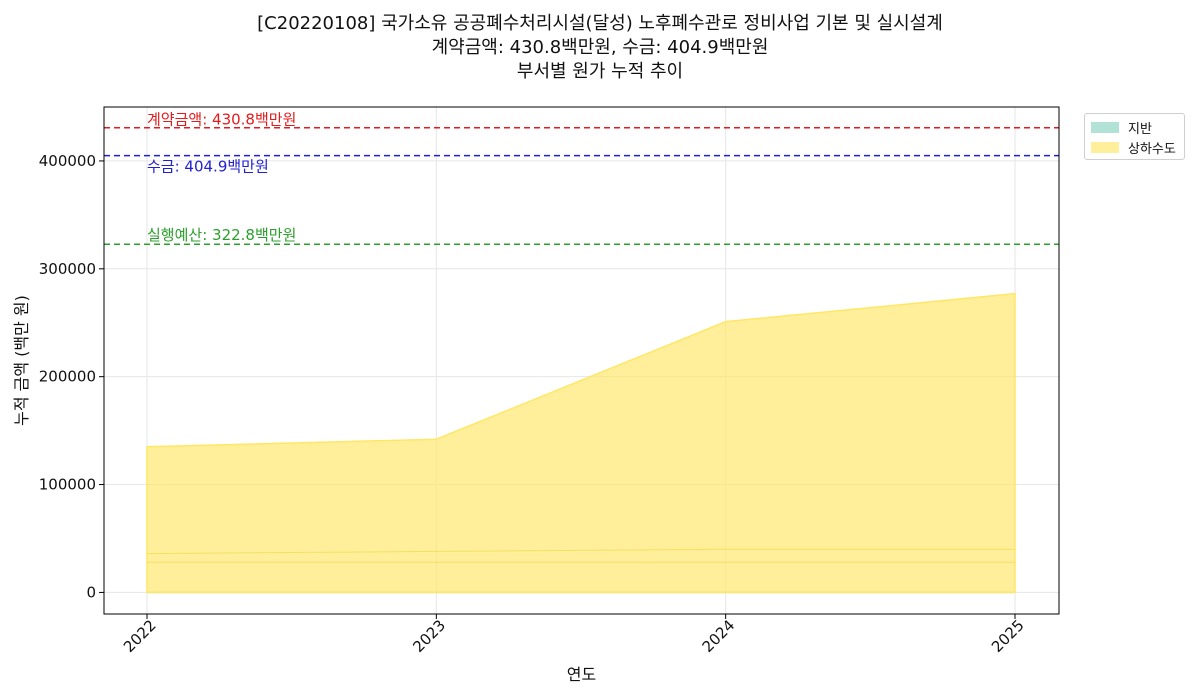  Describe the element at coordinates (221, 120) in the screenshot. I see `reference-label-0: 계약금액: 430.8백만원` at that location.